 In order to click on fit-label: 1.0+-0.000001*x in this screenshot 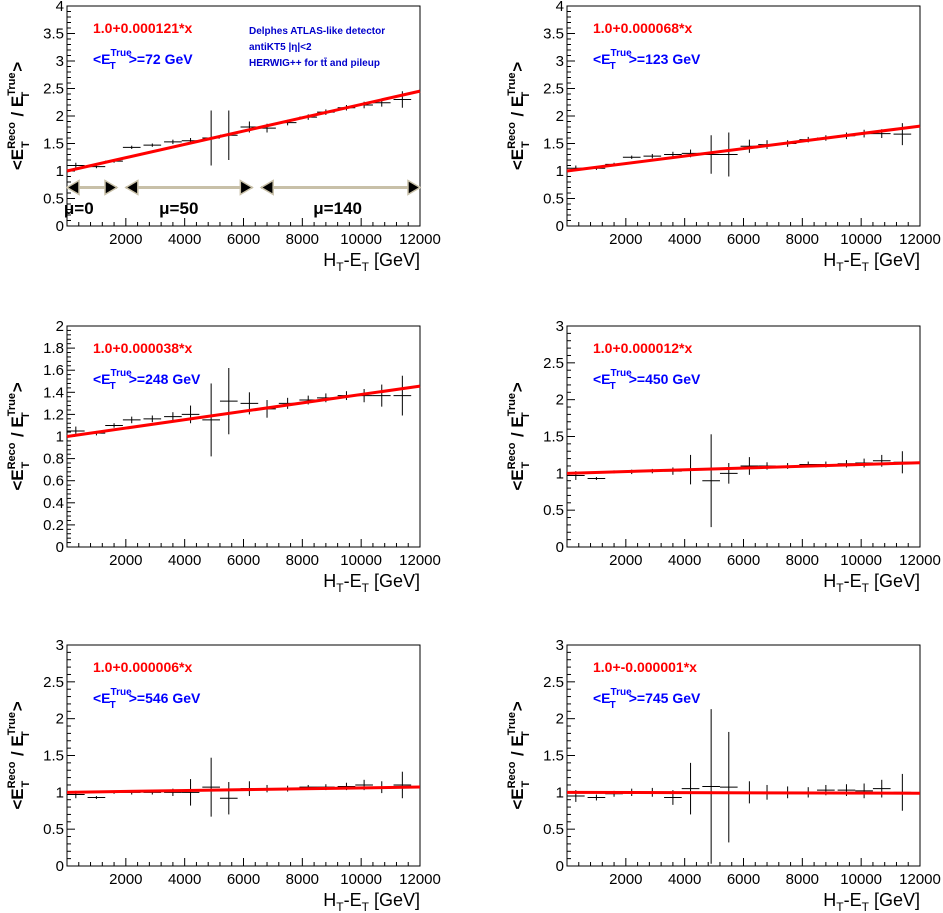, I will do `click(645, 667)`.